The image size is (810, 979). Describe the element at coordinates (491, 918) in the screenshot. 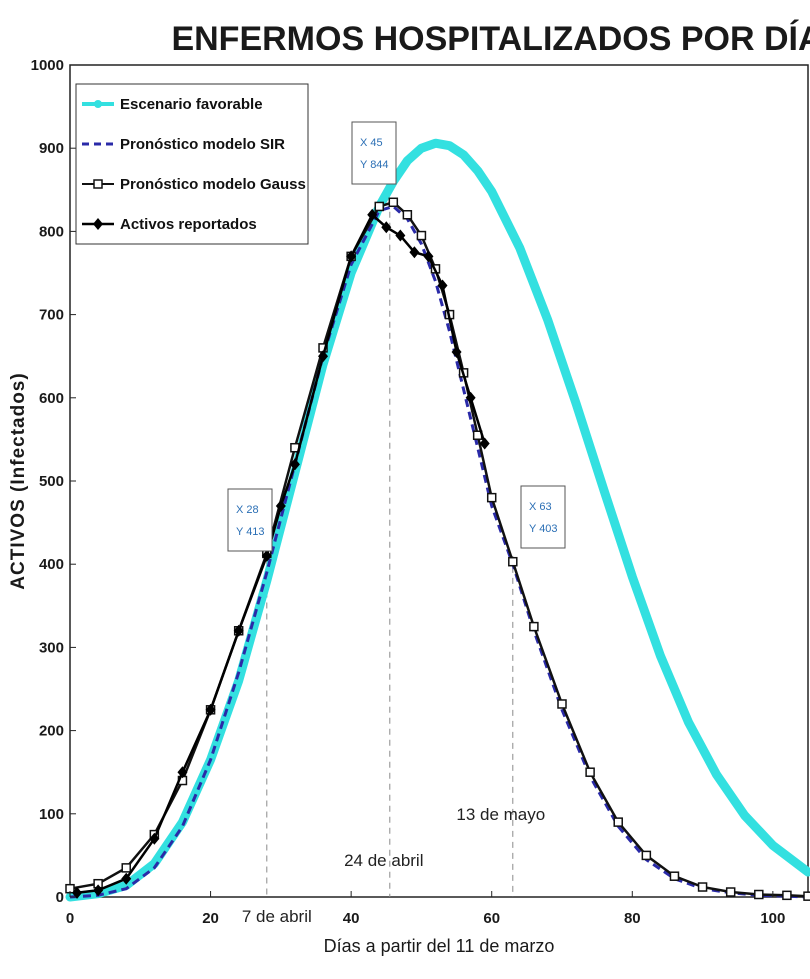

I see `x-tick-label: 60` at that location.